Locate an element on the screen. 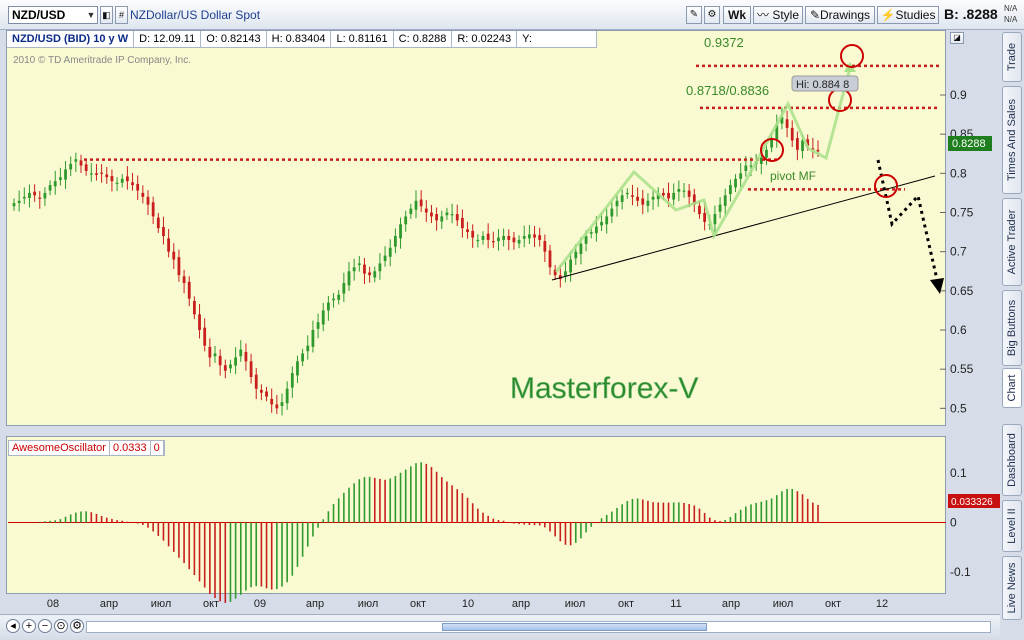  style-icon: 〰 is located at coordinates (762, 15).